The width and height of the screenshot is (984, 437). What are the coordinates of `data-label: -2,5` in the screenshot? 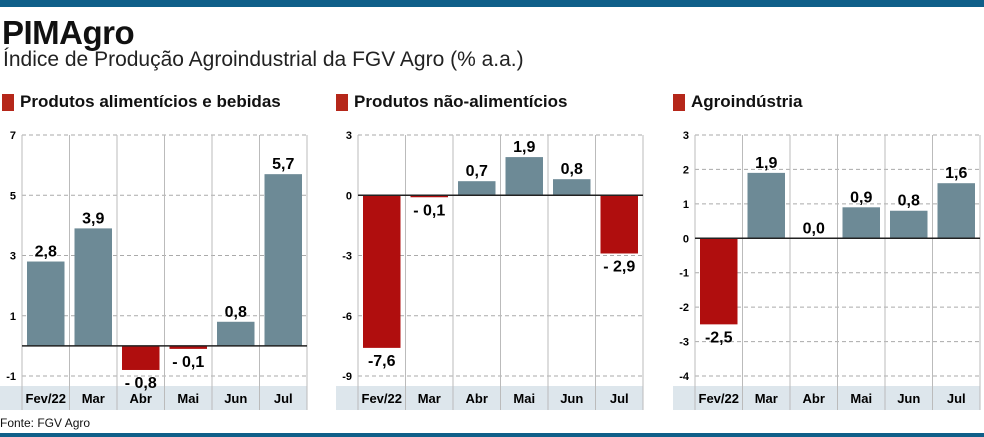 It's located at (719, 337).